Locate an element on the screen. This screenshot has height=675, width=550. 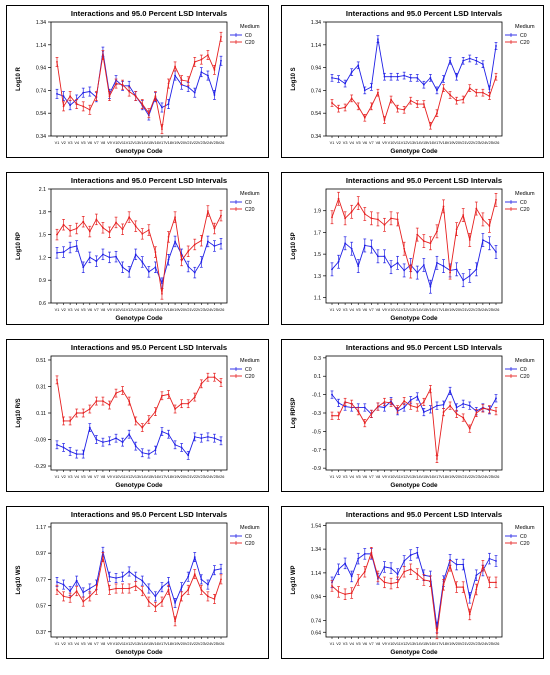
x-tick-label: V17 is located at coordinates (162, 143).